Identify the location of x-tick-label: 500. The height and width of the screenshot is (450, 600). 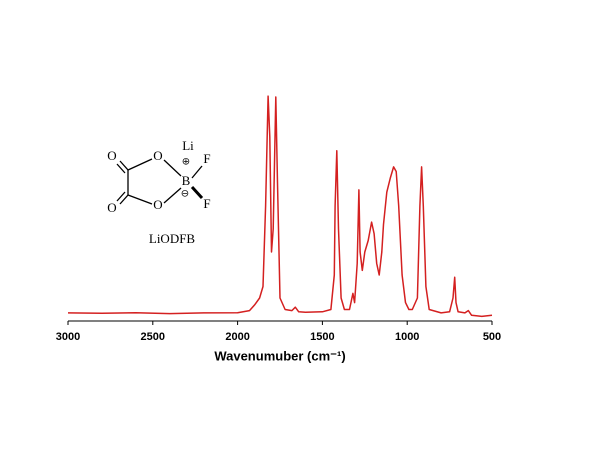
(492, 337).